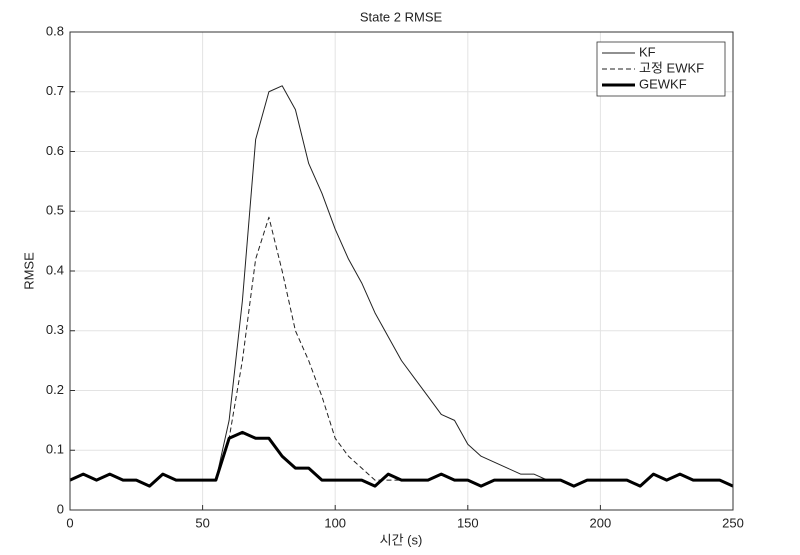  What do you see at coordinates (335, 522) in the screenshot?
I see `x-tick-label: 100` at bounding box center [335, 522].